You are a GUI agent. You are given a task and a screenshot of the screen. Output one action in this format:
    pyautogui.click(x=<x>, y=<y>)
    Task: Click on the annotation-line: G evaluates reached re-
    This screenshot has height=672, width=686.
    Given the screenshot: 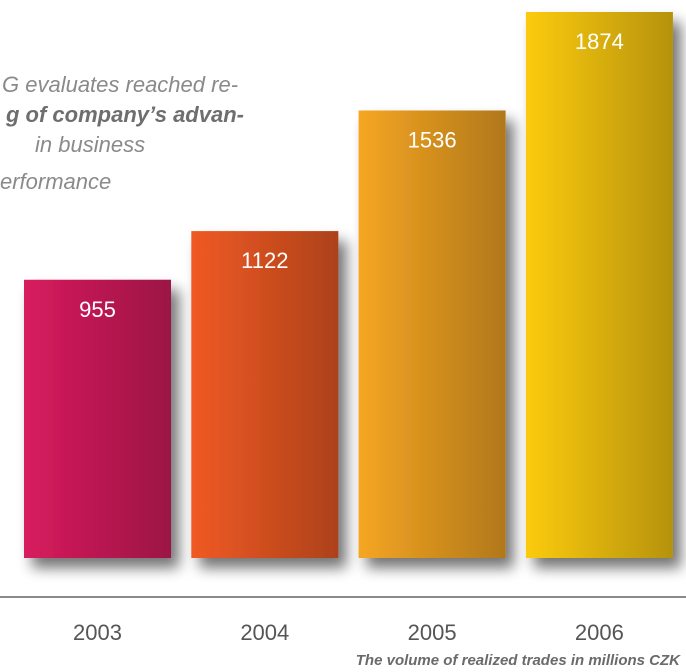 What is the action you would take?
    pyautogui.click(x=120, y=84)
    